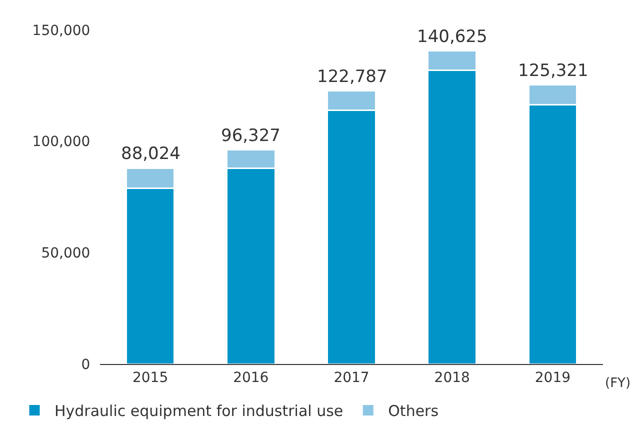 Image resolution: width=643 pixels, height=439 pixels. What do you see at coordinates (352, 77) in the screenshot?
I see `total-label: 122,787` at bounding box center [352, 77].